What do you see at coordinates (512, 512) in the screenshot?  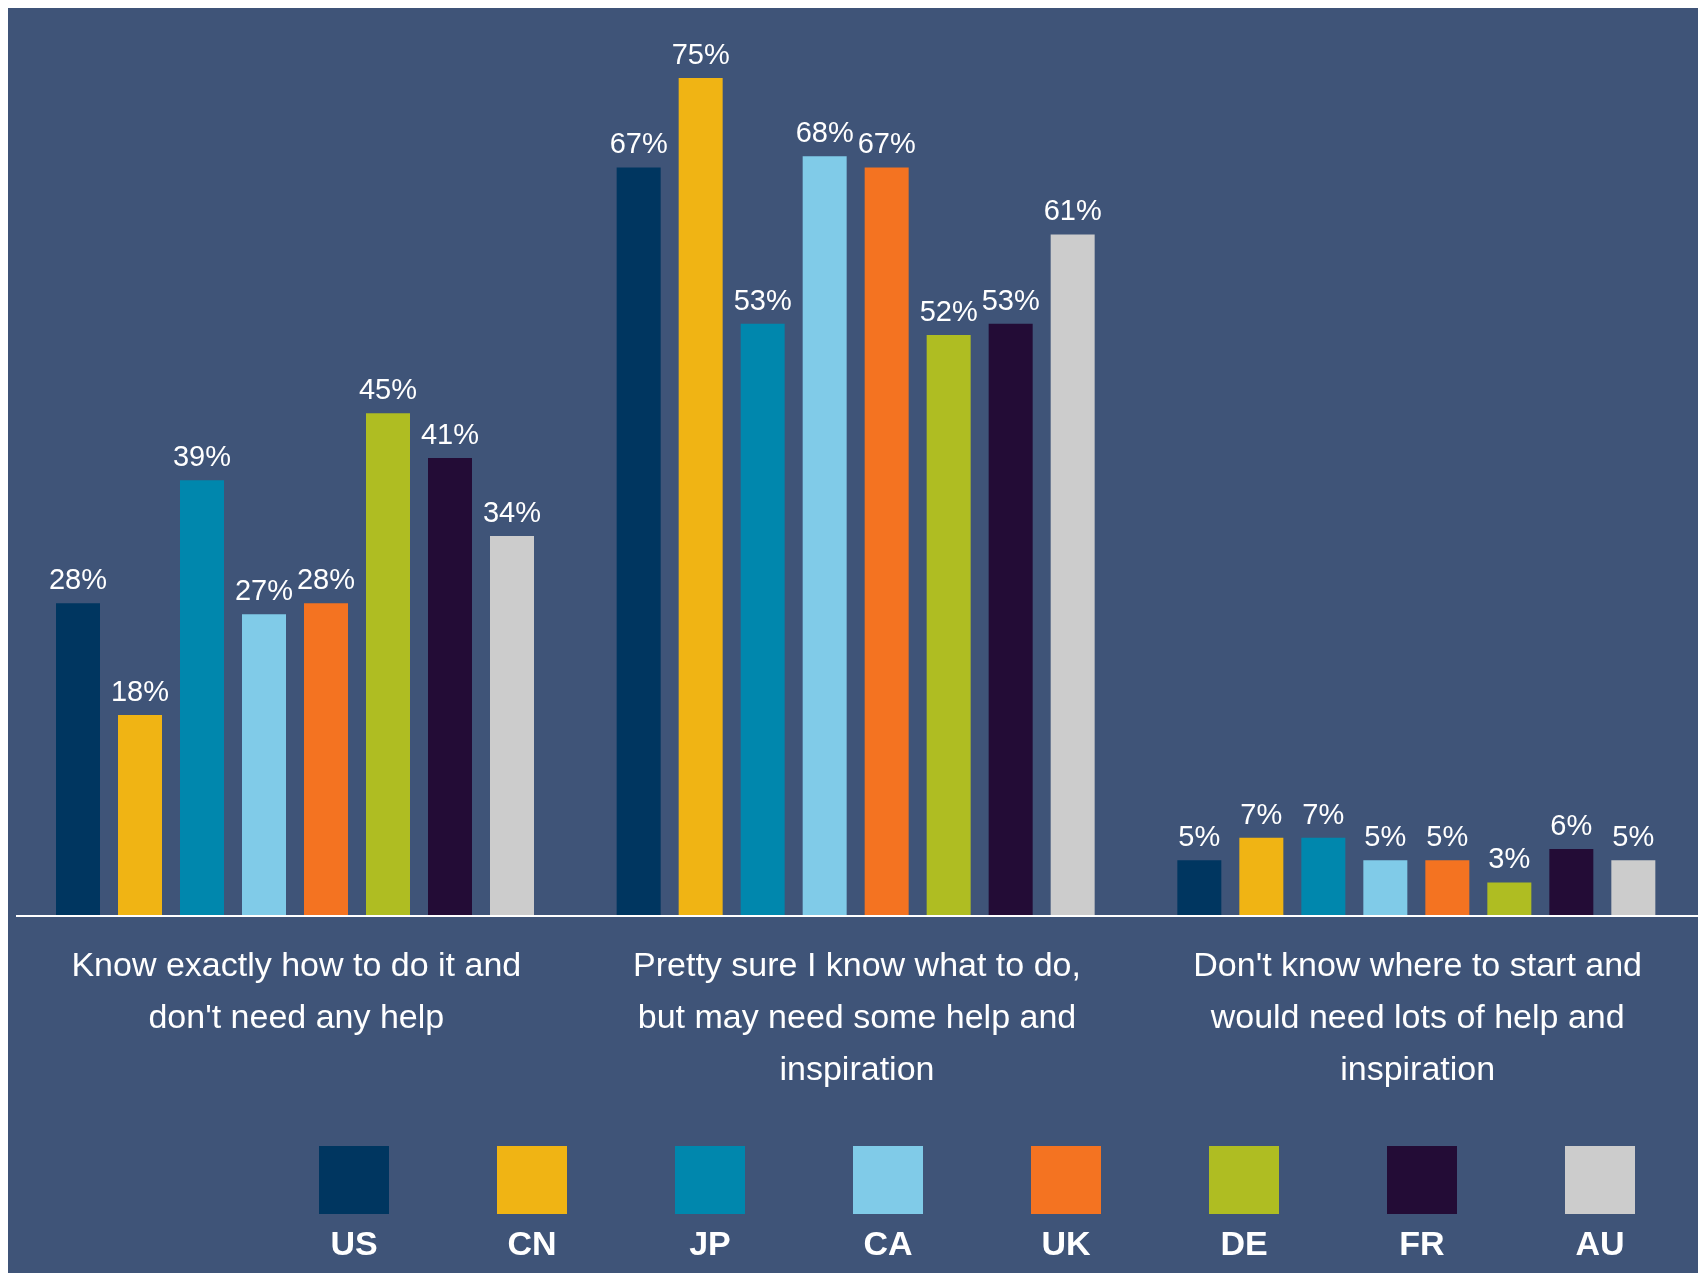 I see `data-label: 34%` at bounding box center [512, 512].